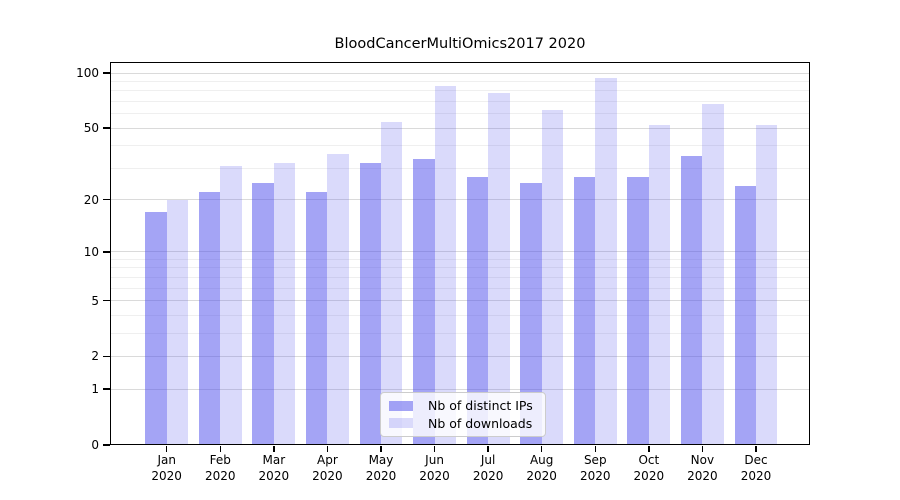 The image size is (900, 500). Describe the element at coordinates (327, 468) in the screenshot. I see `x-tick-label-apr: Apr 2020` at that location.